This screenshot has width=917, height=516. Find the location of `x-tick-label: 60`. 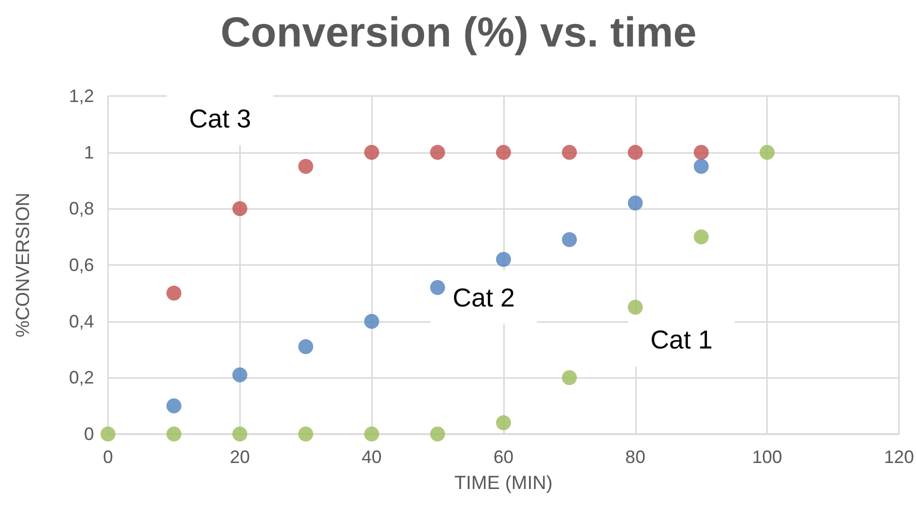

x-tick-label: 60 is located at coordinates (503, 457).